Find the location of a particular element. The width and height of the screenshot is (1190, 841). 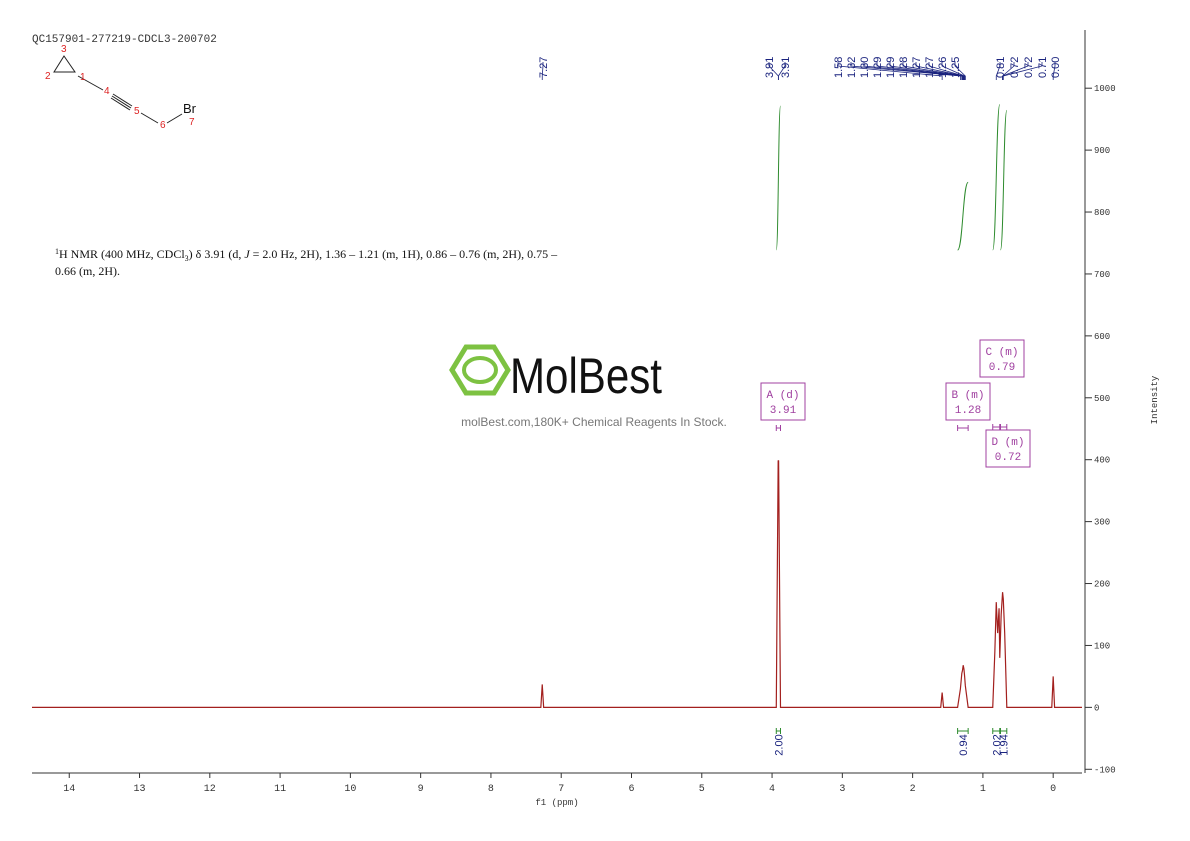

integral-label: 1.94 is located at coordinates (1005, 744).